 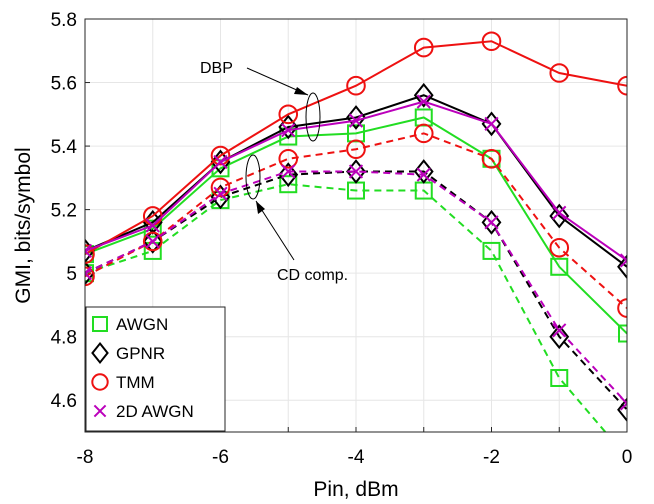 What do you see at coordinates (64, 338) in the screenshot?
I see `y-tick-label: 4.8` at bounding box center [64, 338].